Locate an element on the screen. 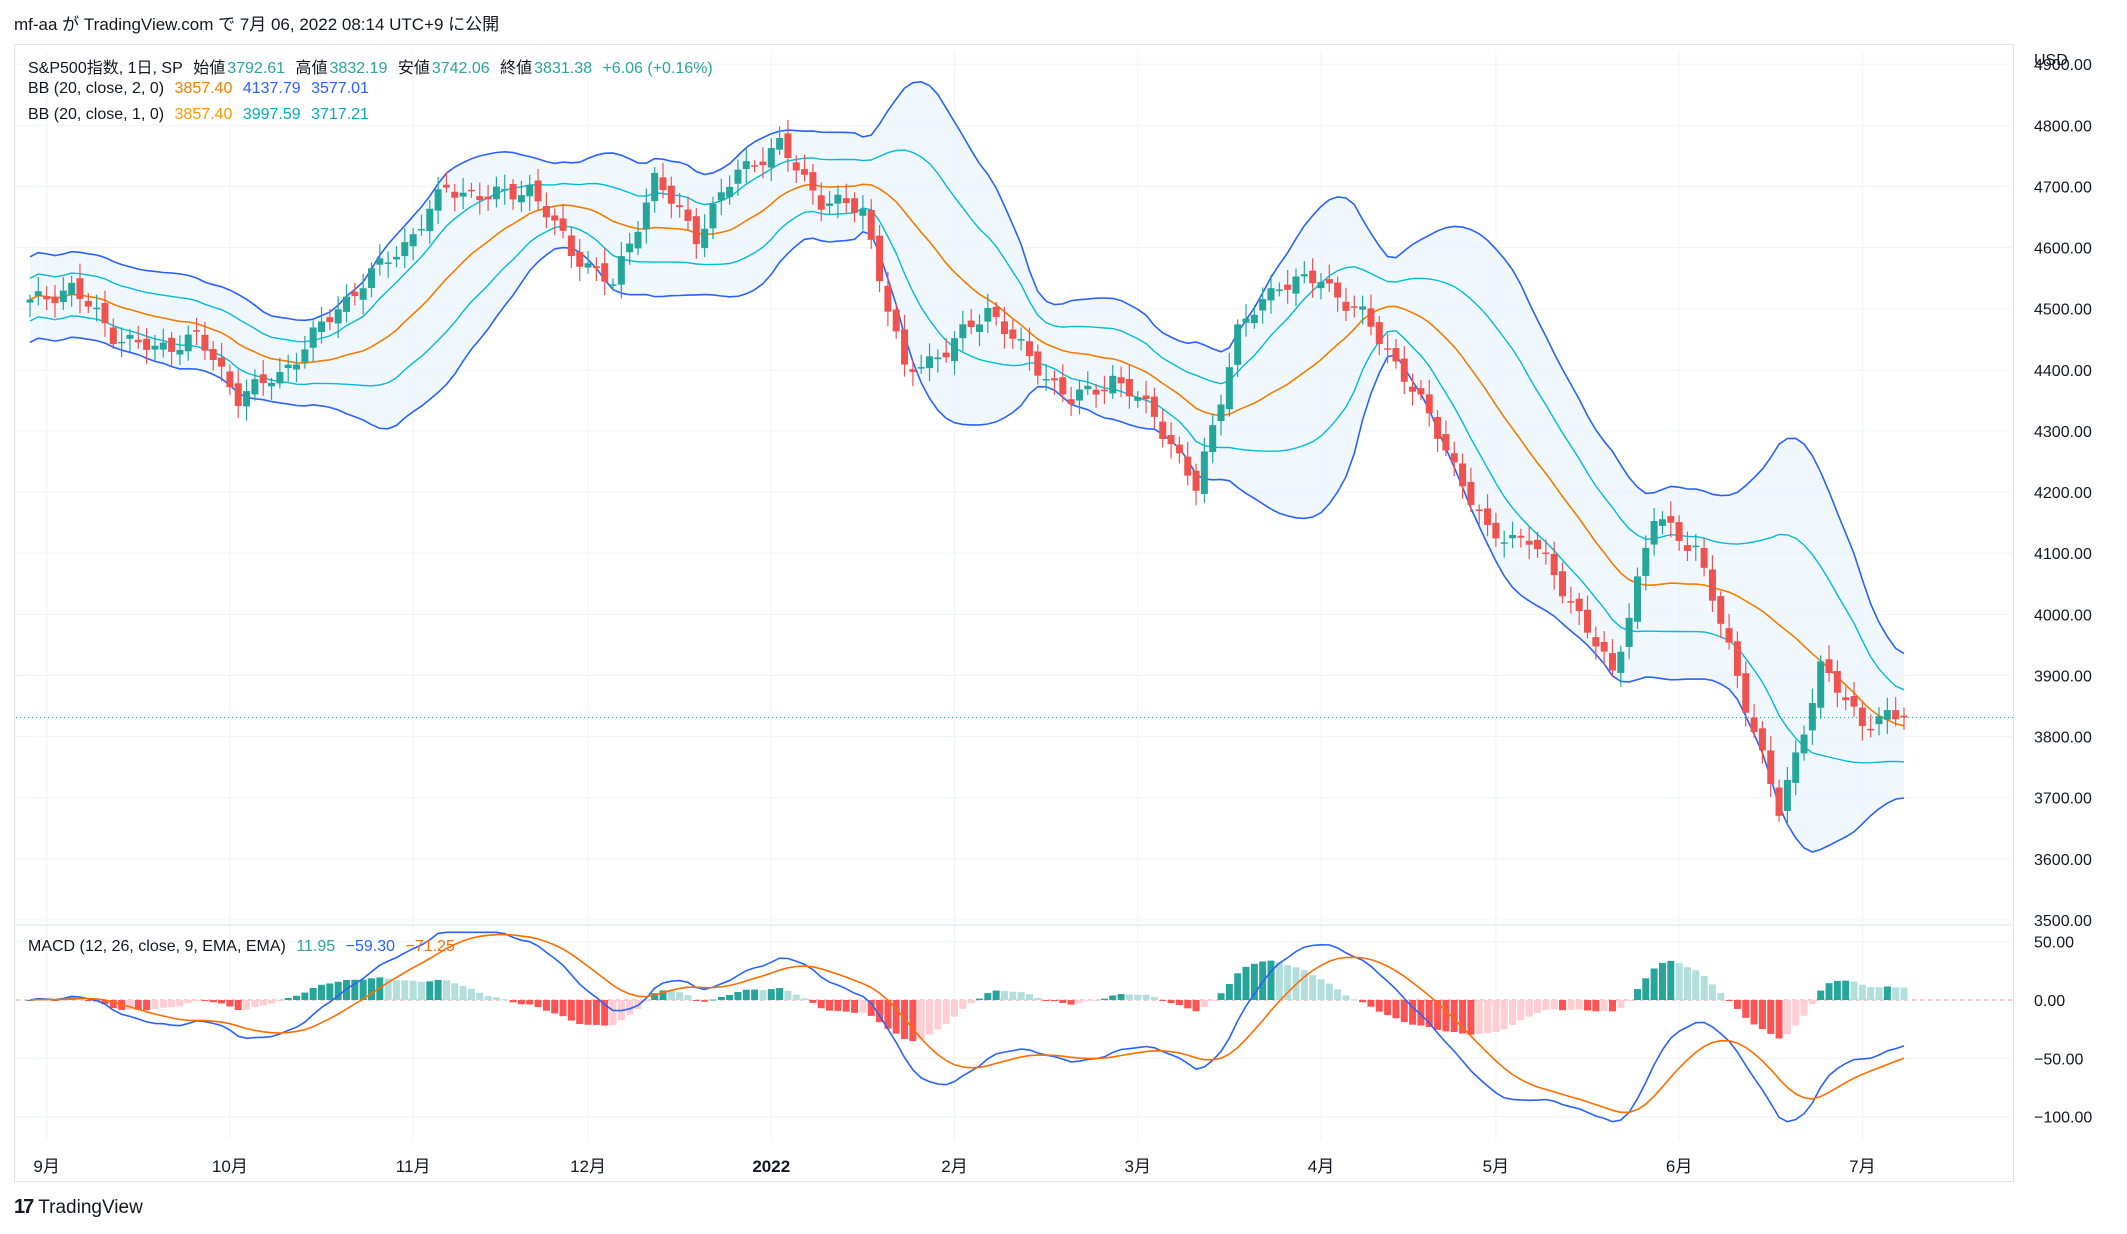 The width and height of the screenshot is (2127, 1234). price-tick-label: 3700.00 is located at coordinates (2063, 799).